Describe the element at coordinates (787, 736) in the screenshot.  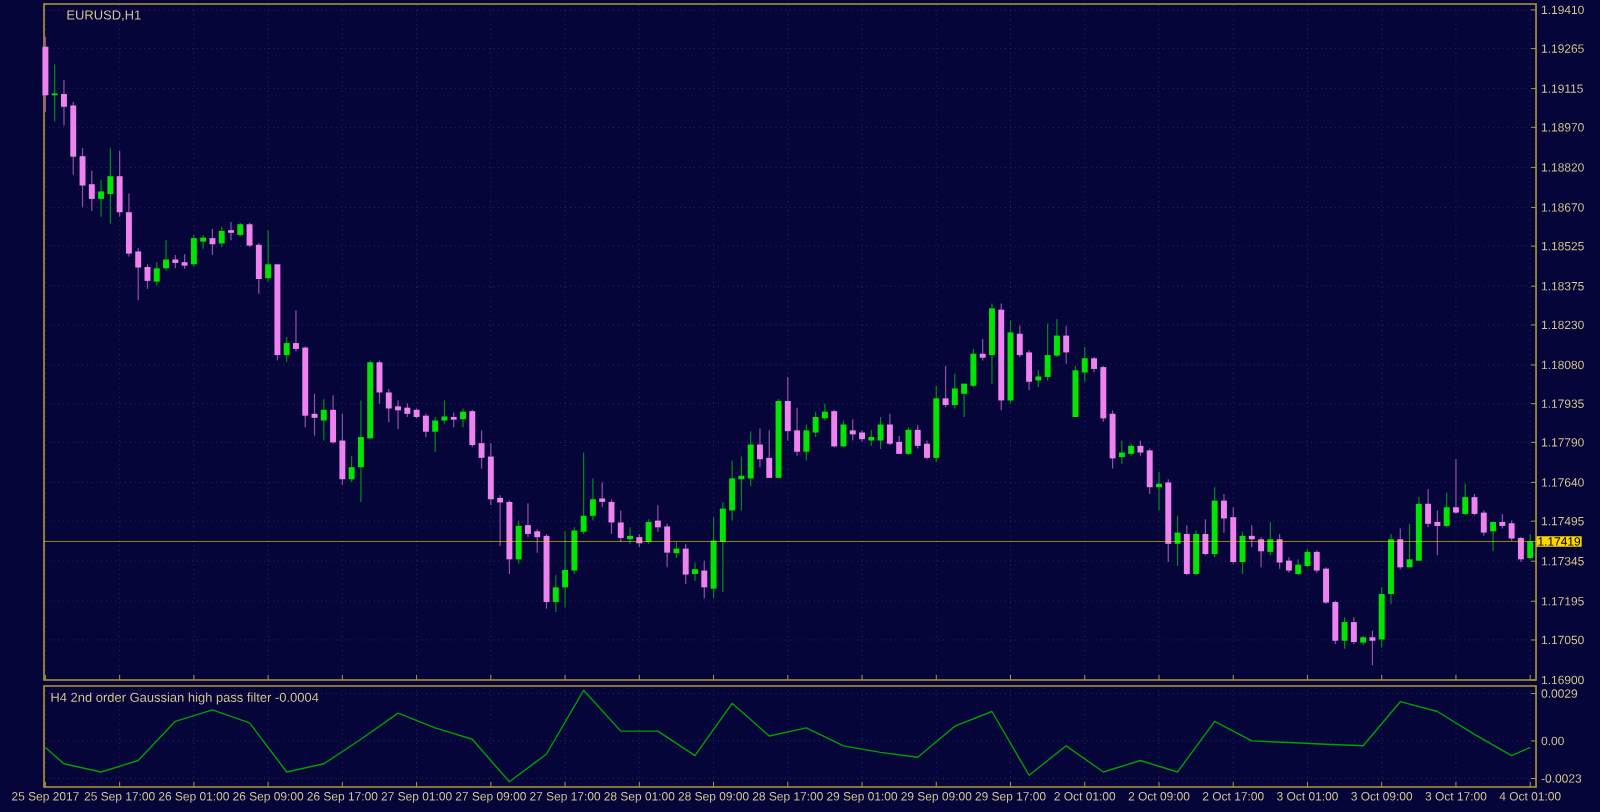
I see `line-series` at that location.